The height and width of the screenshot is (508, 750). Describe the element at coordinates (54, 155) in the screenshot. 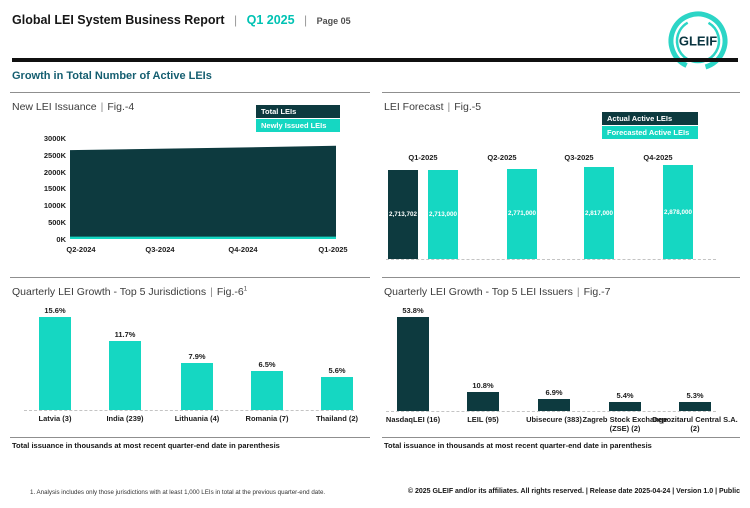

I see `y-axis-tick-label: 2500K` at that location.